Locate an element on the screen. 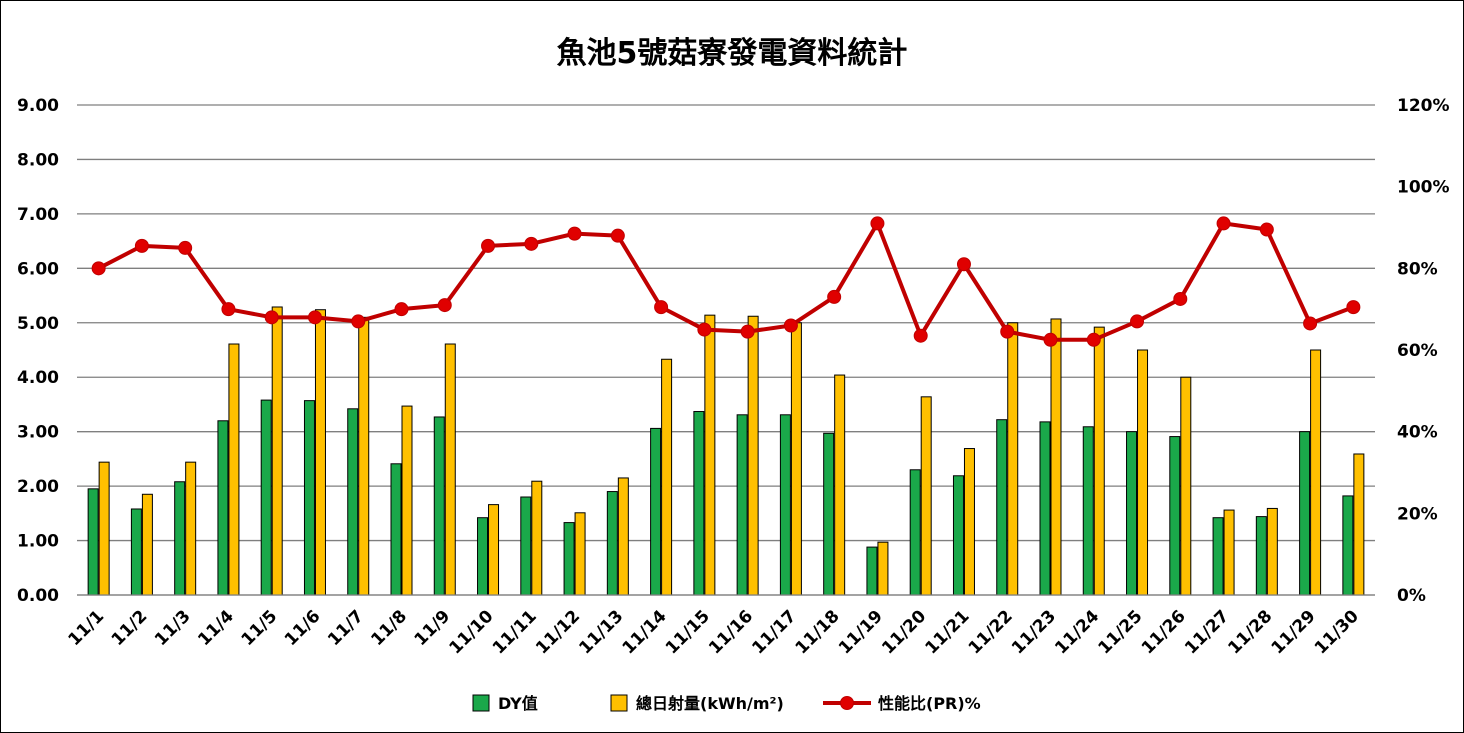  left-tick-label: 1.00 is located at coordinates (38, 542).